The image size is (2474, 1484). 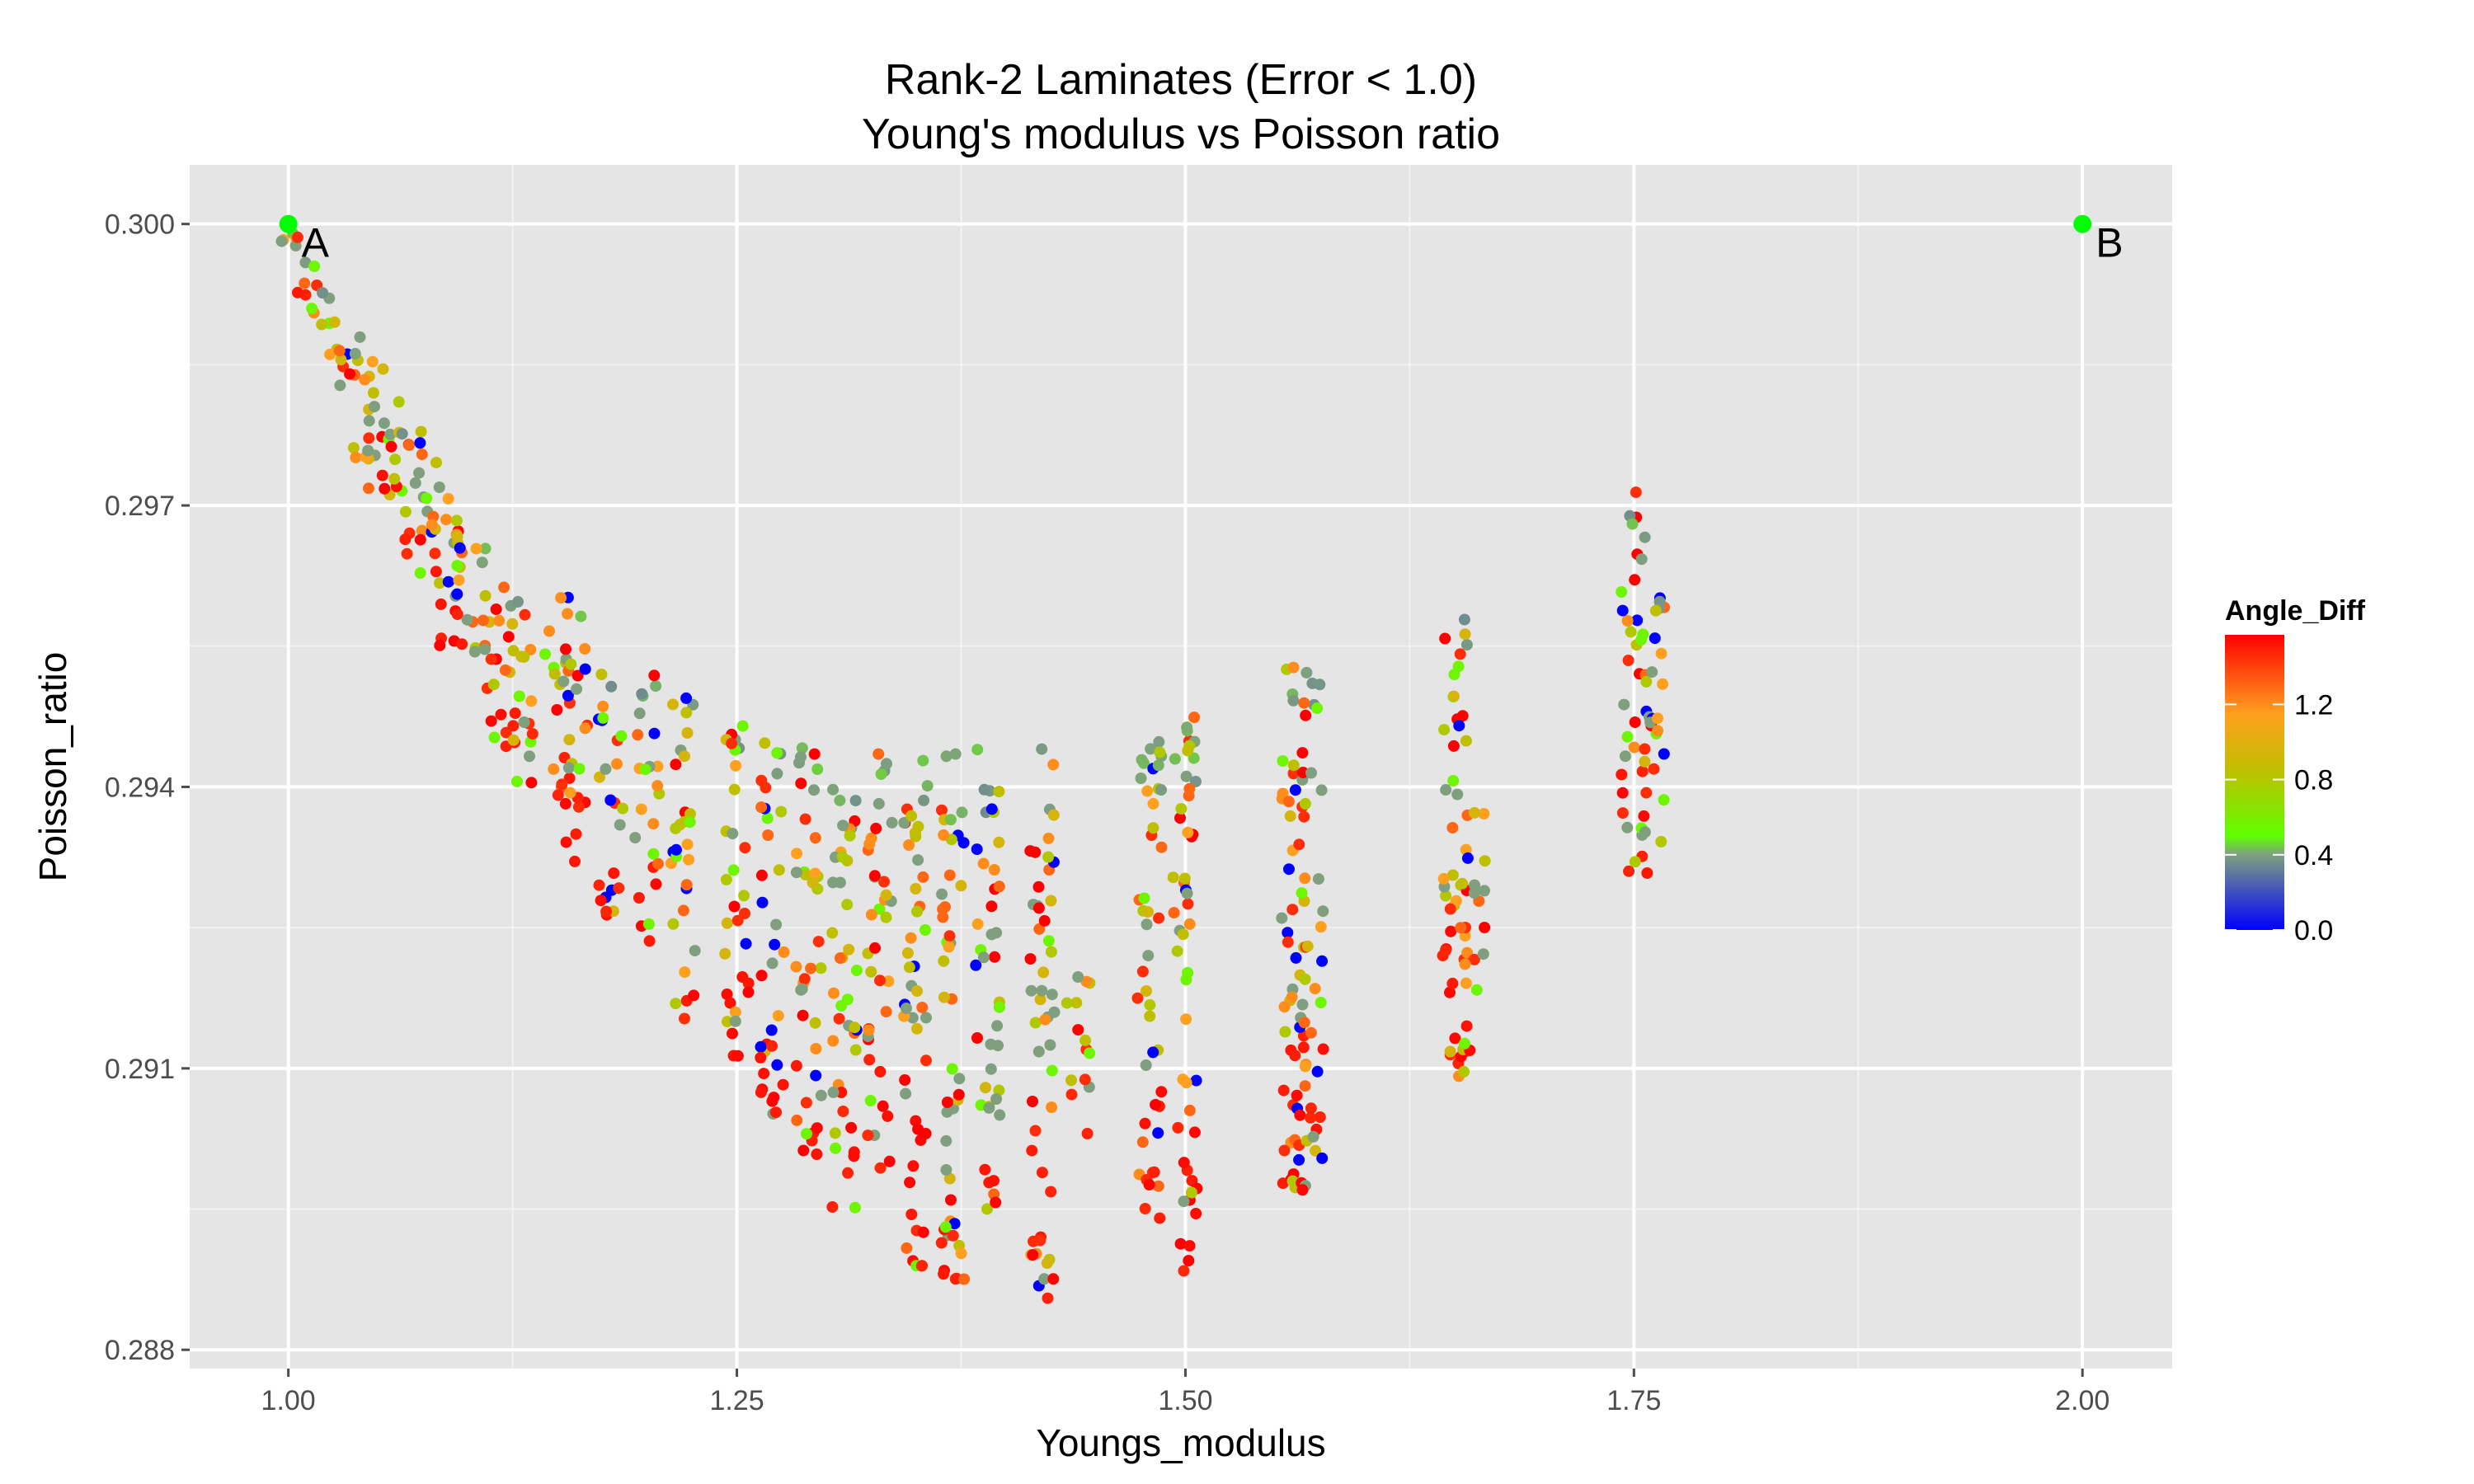 I want to click on y-tick-label: 0.294, so click(x=140, y=787).